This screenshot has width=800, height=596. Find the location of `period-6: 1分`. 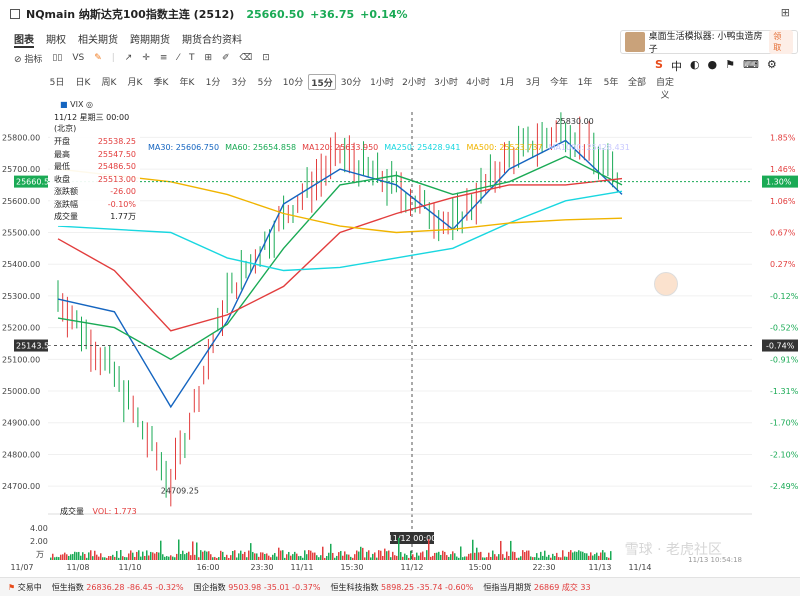

period-6: 1分 is located at coordinates (213, 83).